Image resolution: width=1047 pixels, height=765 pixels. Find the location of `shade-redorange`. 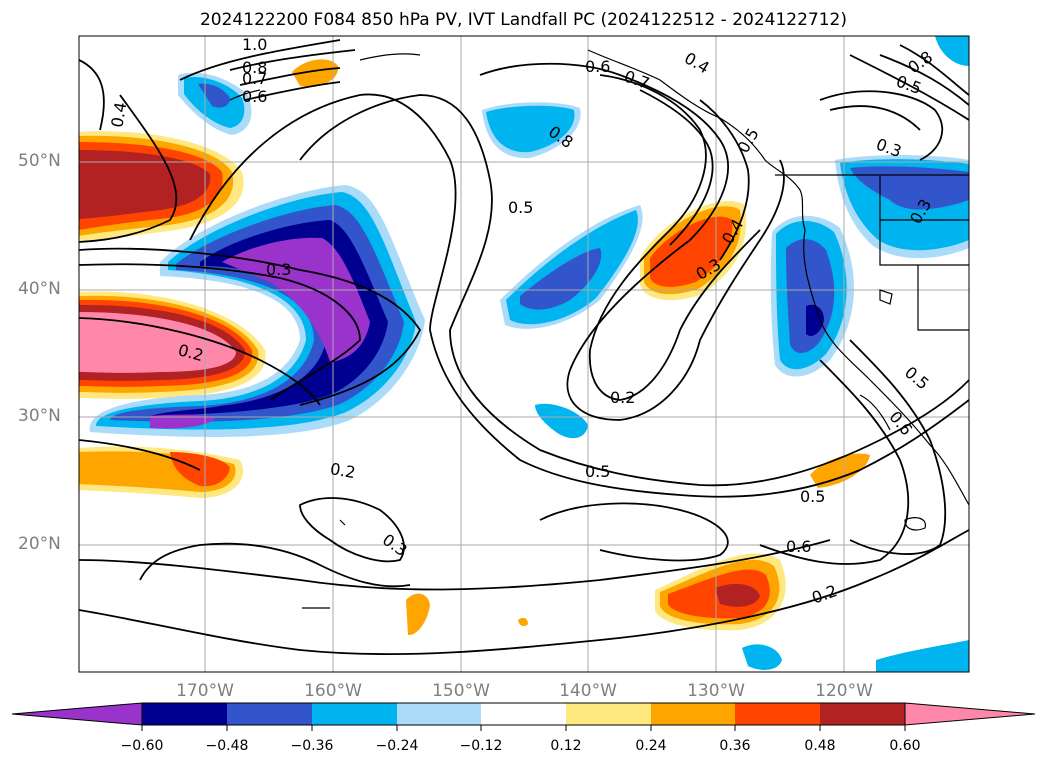

shade-redorange is located at coordinates (691, 251).